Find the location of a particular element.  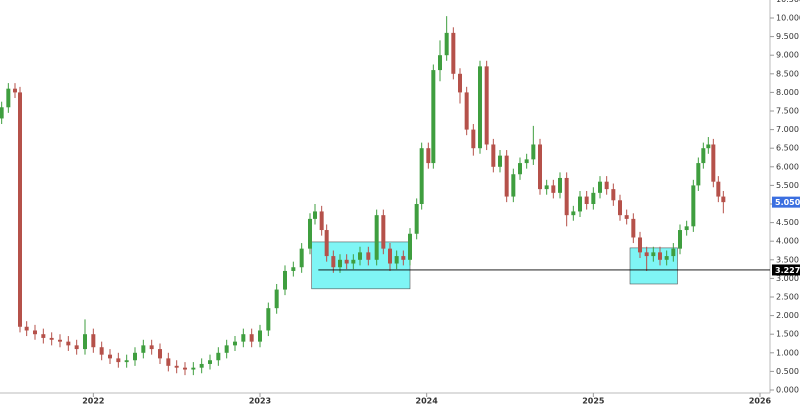

y-tick-label: 9.500 is located at coordinates (787, 36).